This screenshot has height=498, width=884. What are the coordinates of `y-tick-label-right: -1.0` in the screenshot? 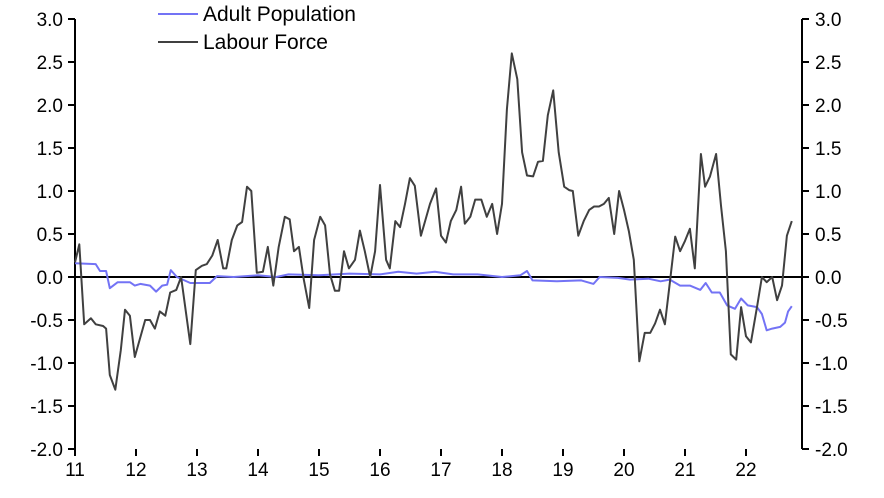 It's located at (831, 364).